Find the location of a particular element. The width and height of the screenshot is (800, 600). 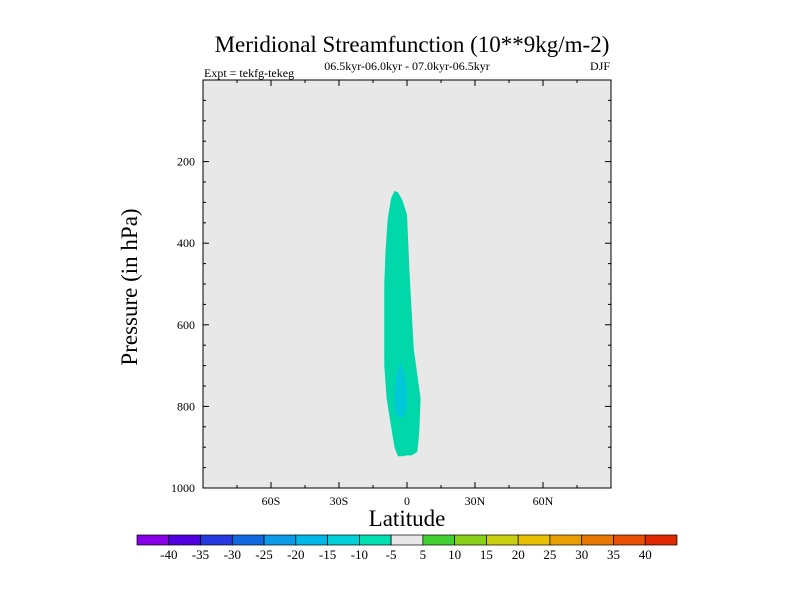

colorbar-label: 40 is located at coordinates (645, 554).